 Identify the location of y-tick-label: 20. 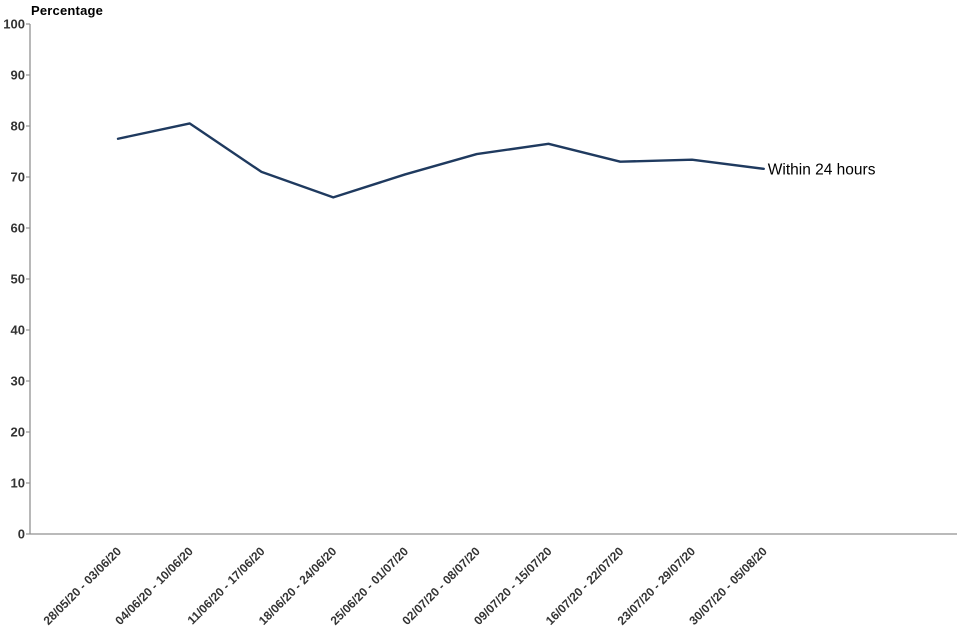
(18, 432).